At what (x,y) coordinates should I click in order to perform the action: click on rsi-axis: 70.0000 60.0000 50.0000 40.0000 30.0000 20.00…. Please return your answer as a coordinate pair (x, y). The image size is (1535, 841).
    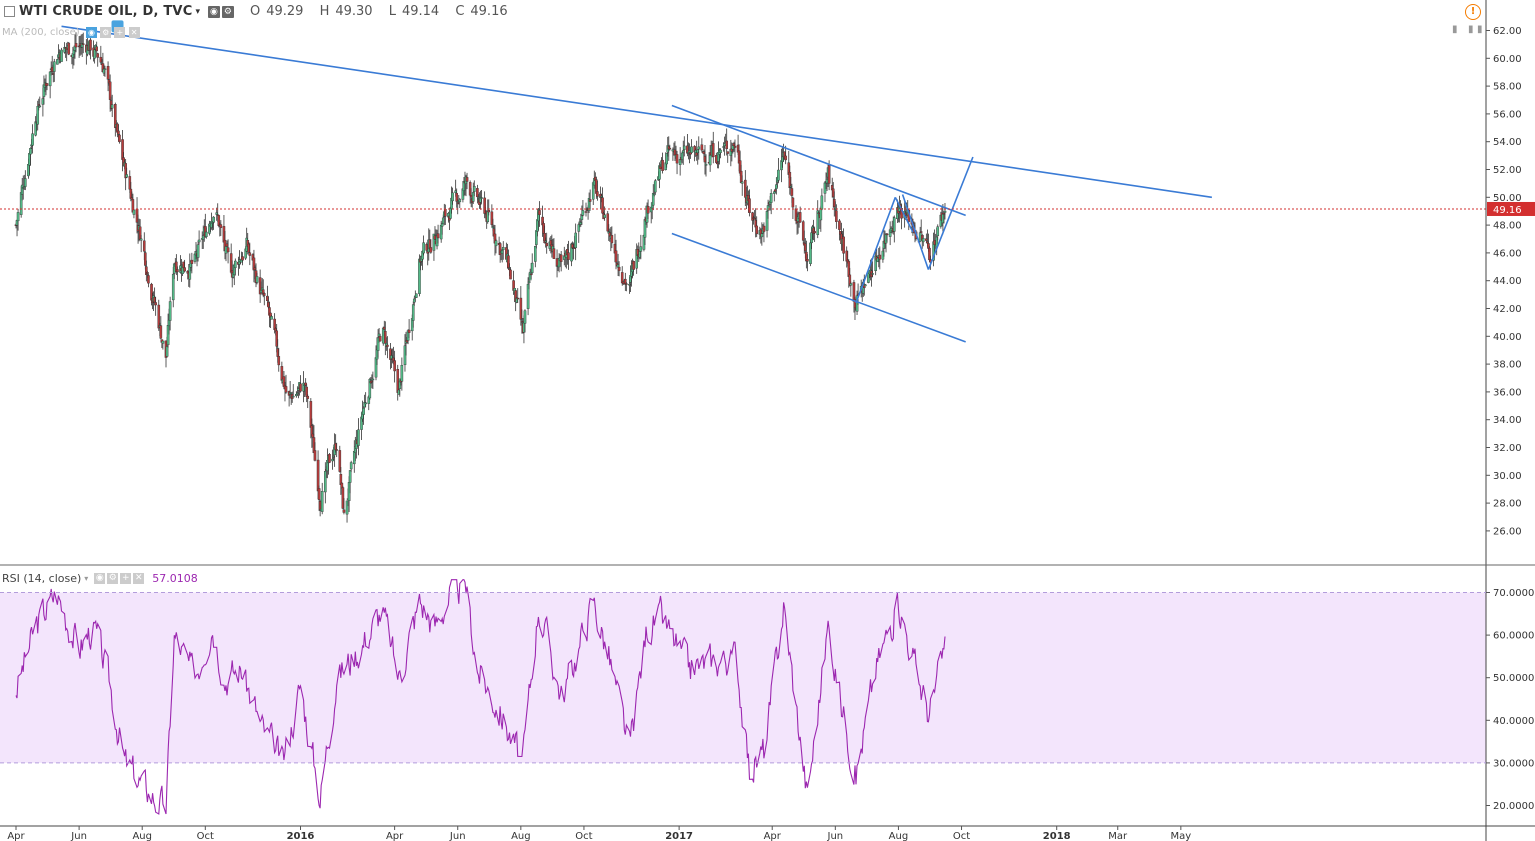
    Looking at the image, I should click on (1510, 700).